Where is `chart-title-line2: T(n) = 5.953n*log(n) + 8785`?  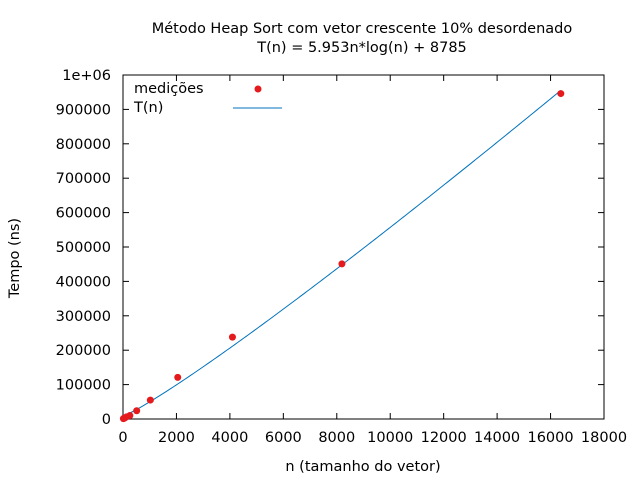 chart-title-line2: T(n) = 5.953n*log(n) + 8785 is located at coordinates (361, 48).